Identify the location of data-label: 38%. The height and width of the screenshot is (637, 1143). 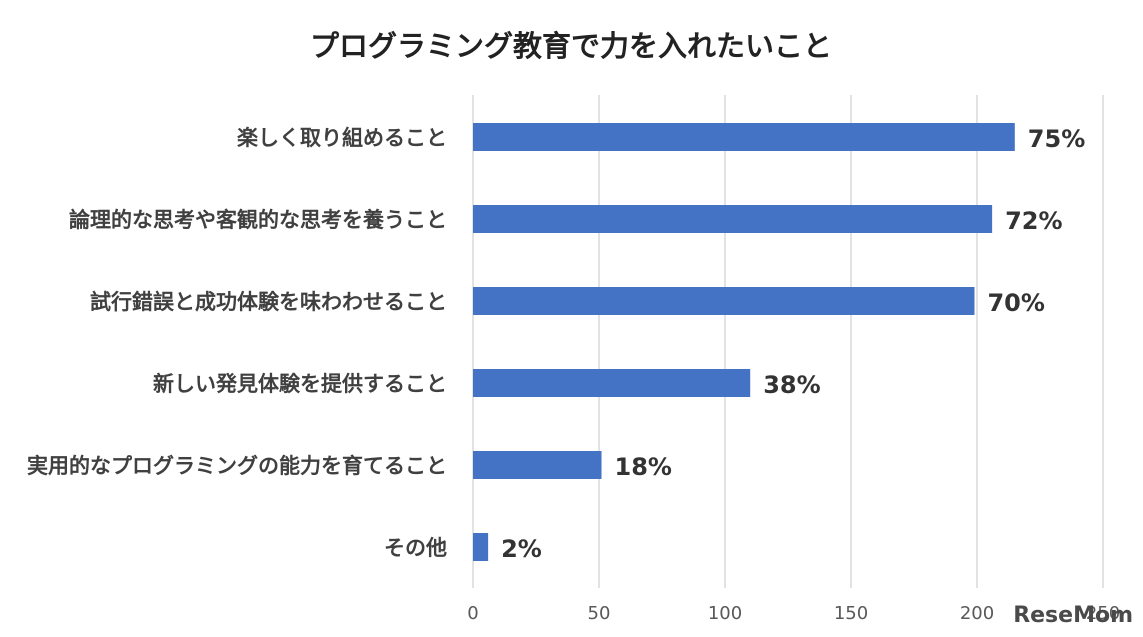
(791, 385).